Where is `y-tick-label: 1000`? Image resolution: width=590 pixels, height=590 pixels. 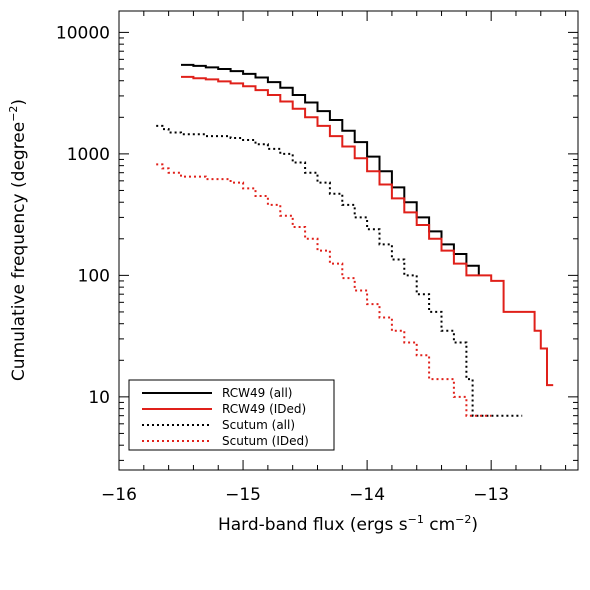
y-tick-label: 1000 is located at coordinates (88, 155).